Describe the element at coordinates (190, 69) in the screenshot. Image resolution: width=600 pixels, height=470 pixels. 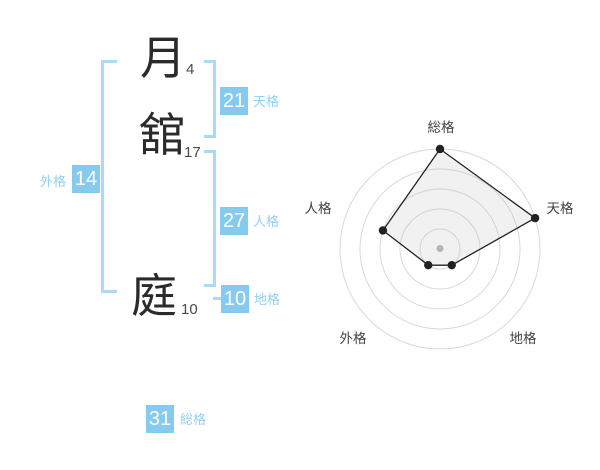
I see `stroke-count-1: 4` at that location.